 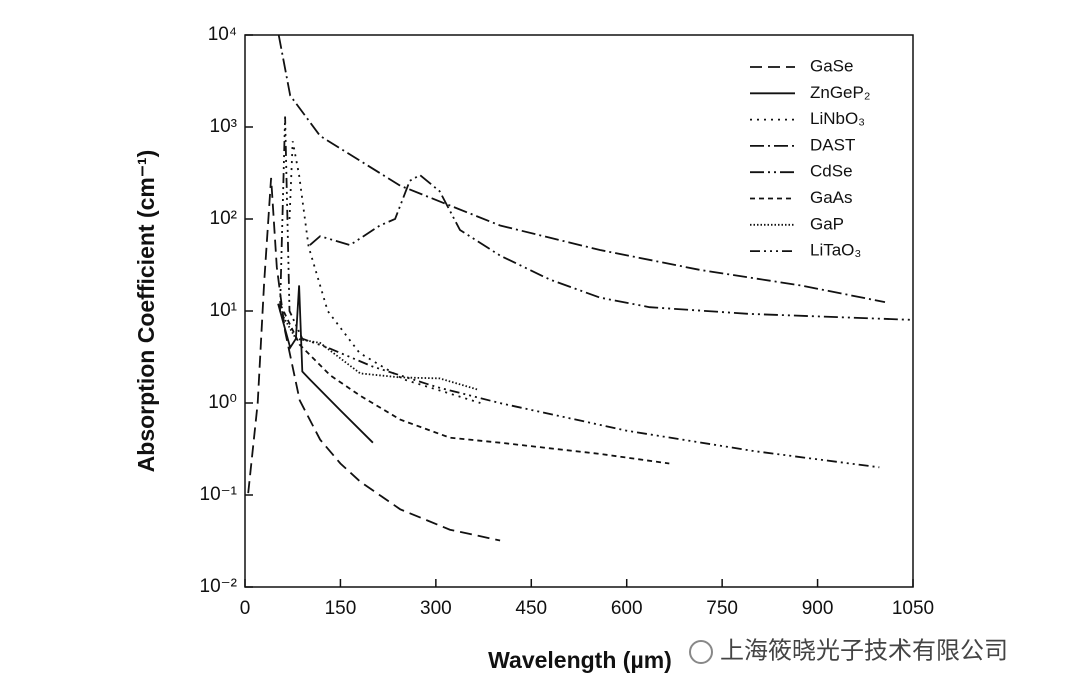 What do you see at coordinates (436, 608) in the screenshot?
I see `x-tick-label: 300` at bounding box center [436, 608].